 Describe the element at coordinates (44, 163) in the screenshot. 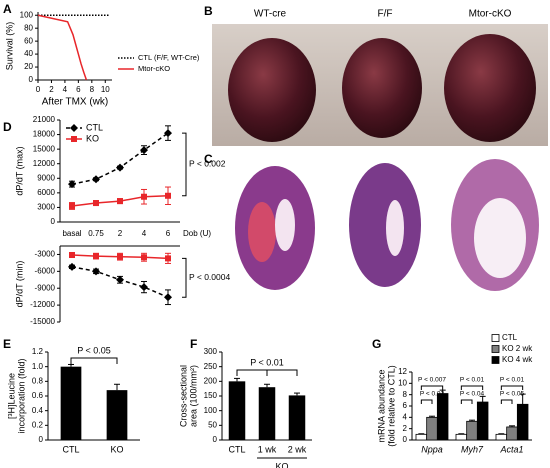

I see `y-tick-label: 12000` at that location.